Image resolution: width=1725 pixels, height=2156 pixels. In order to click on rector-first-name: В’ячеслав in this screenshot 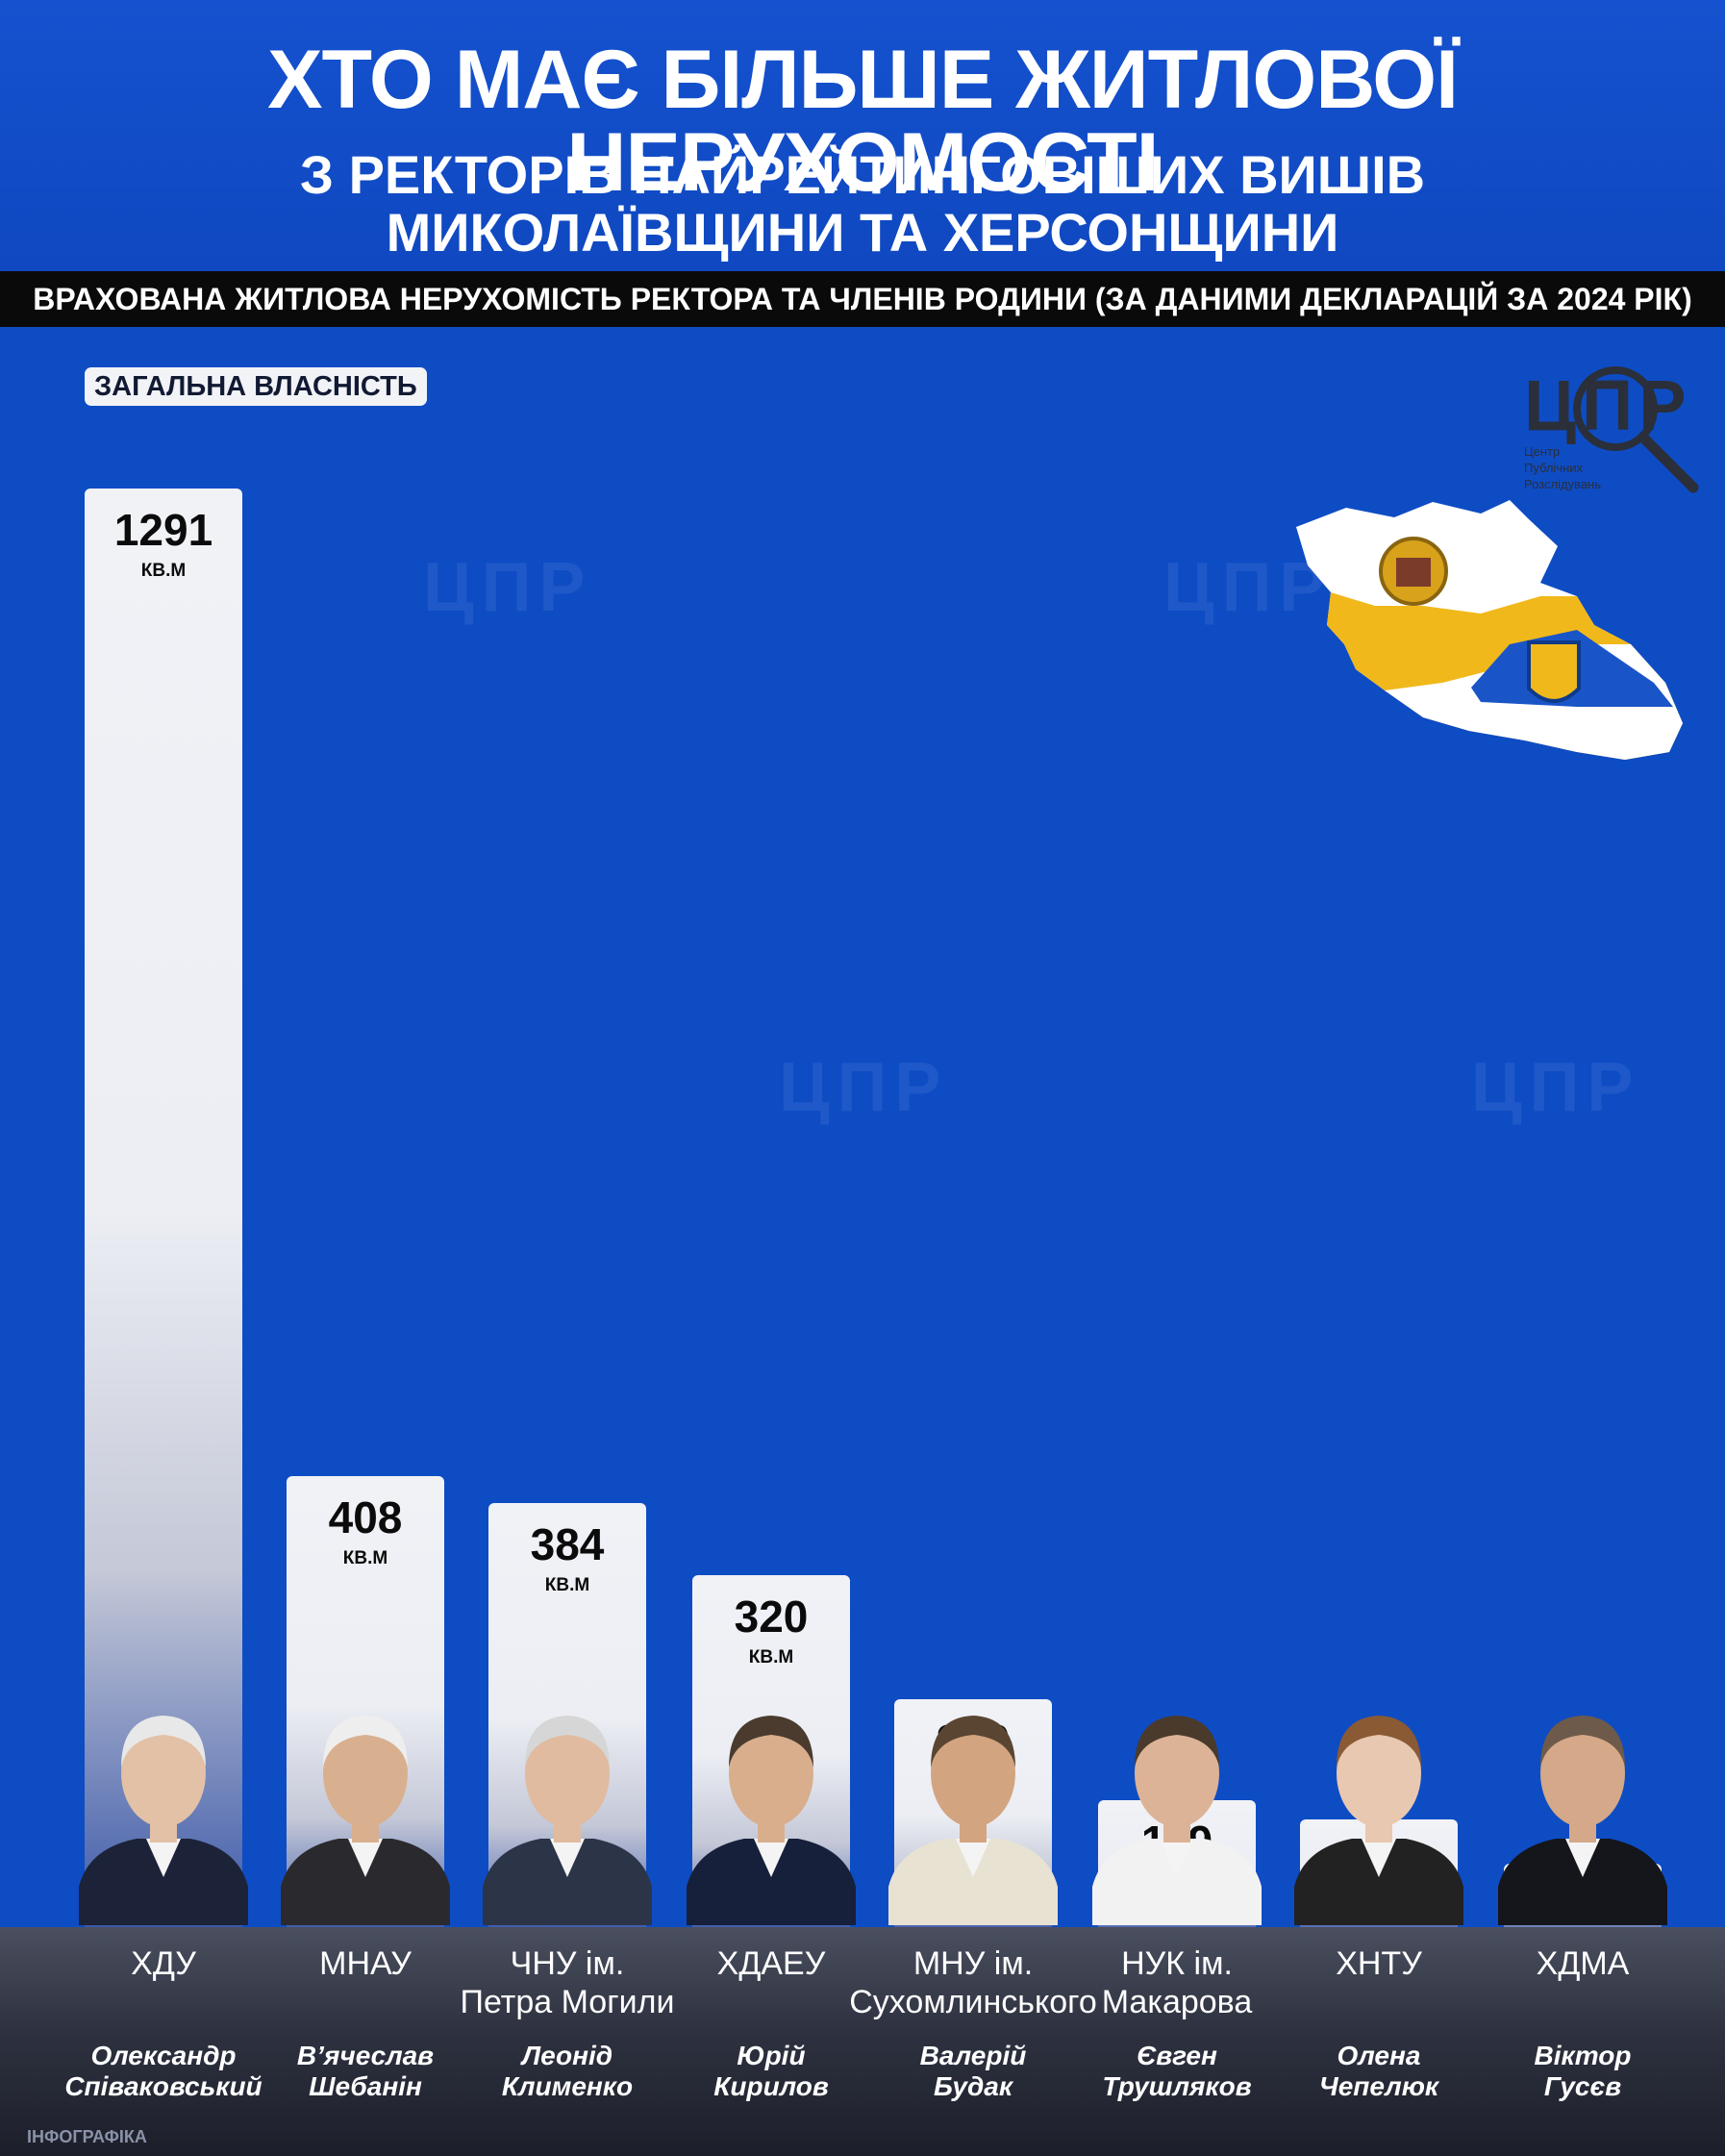, I will do `click(365, 2055)`.